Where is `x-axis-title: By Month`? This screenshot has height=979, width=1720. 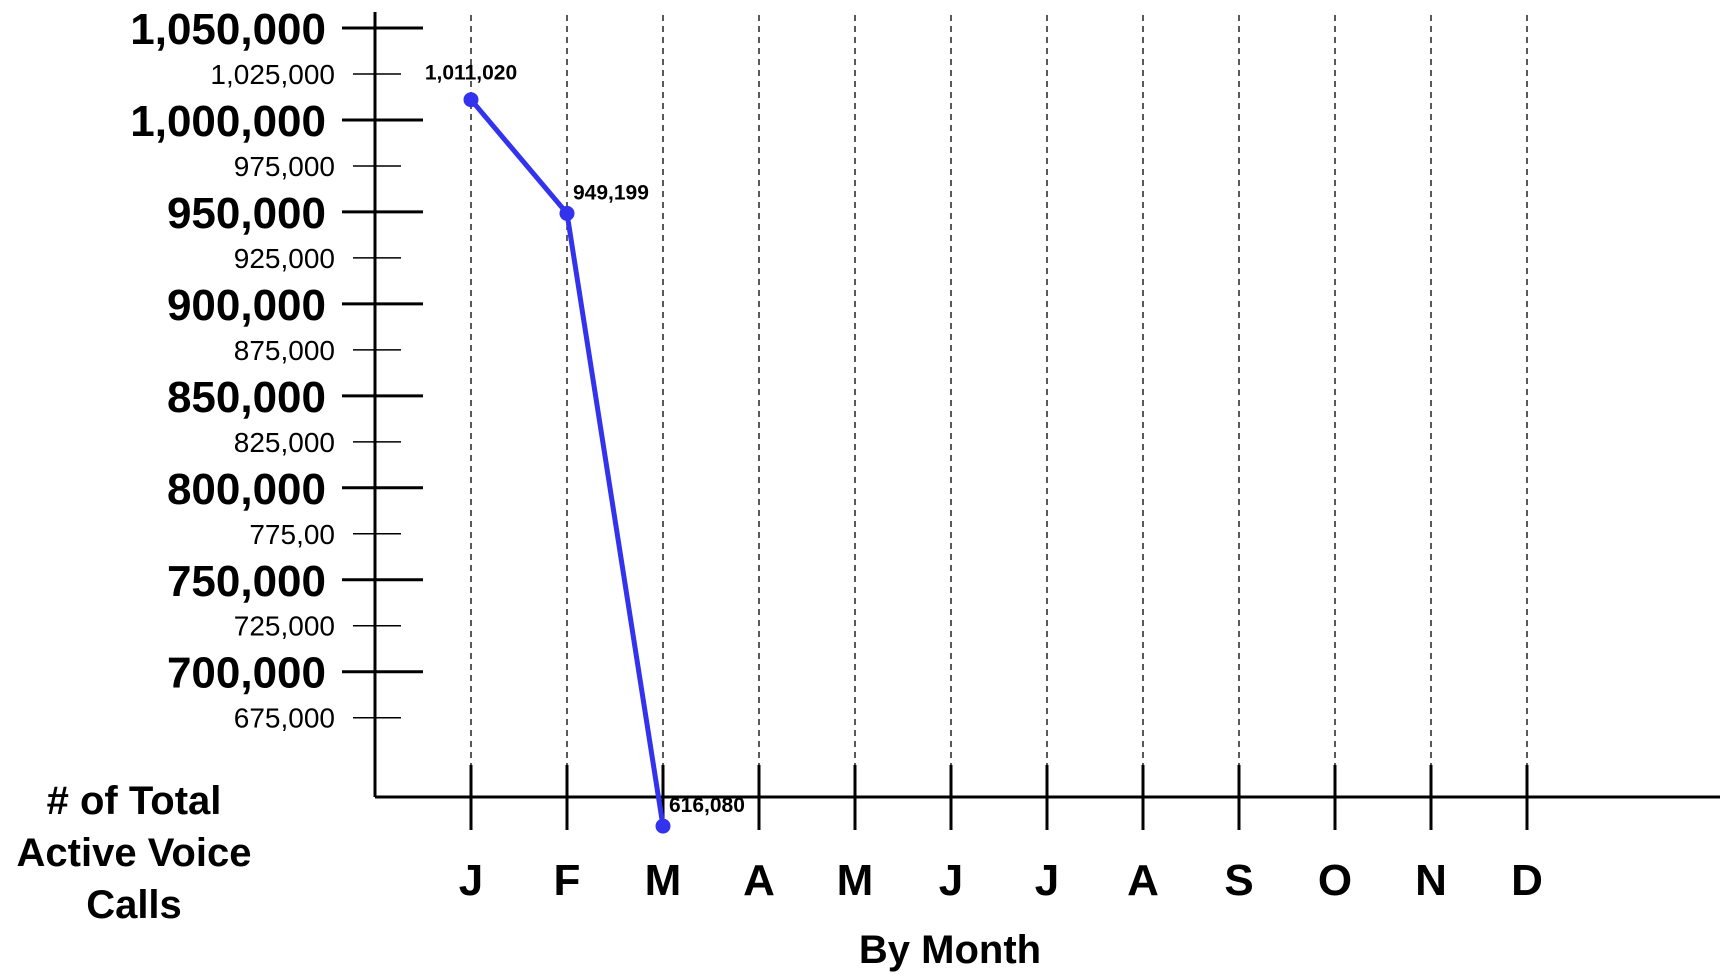 x-axis-title: By Month is located at coordinates (950, 950).